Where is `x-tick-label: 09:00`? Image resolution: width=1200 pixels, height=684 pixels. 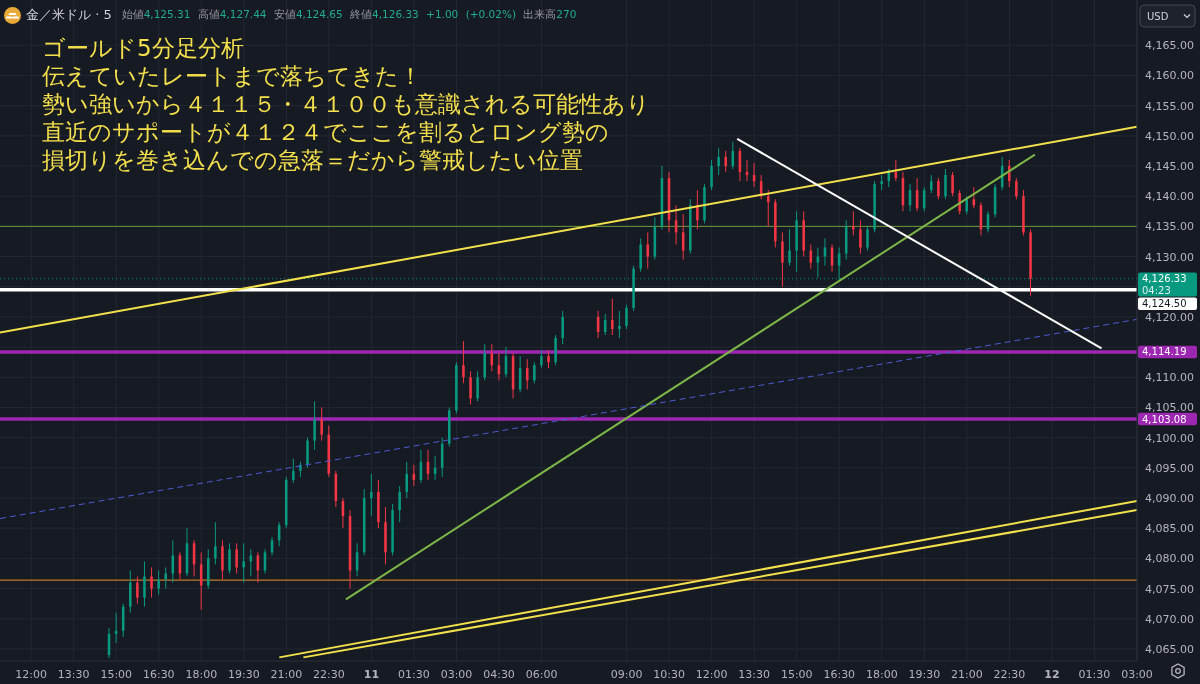
x-tick-label: 09:00 is located at coordinates (626, 674).